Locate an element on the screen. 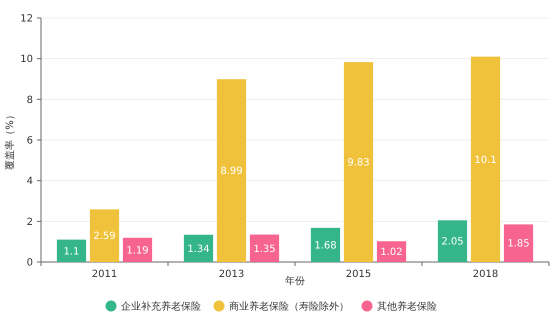 The image size is (554, 322). data-label: 1.02 is located at coordinates (391, 252).